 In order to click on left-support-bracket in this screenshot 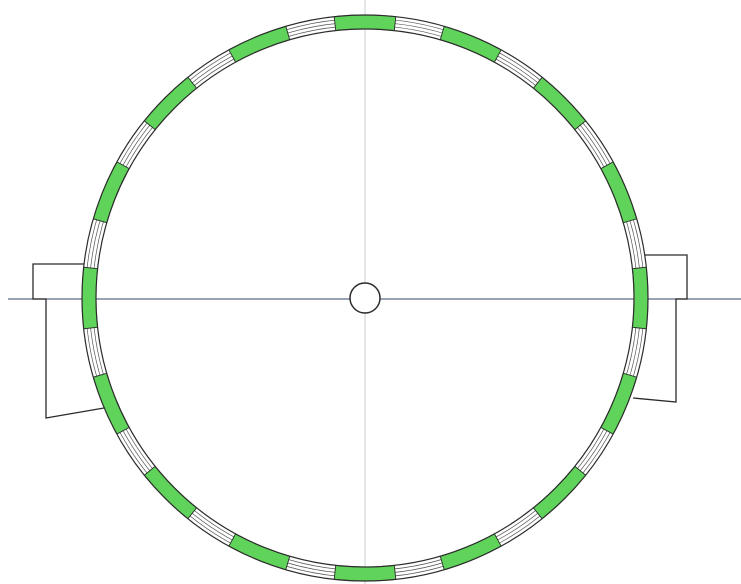, I will do `click(68, 341)`.